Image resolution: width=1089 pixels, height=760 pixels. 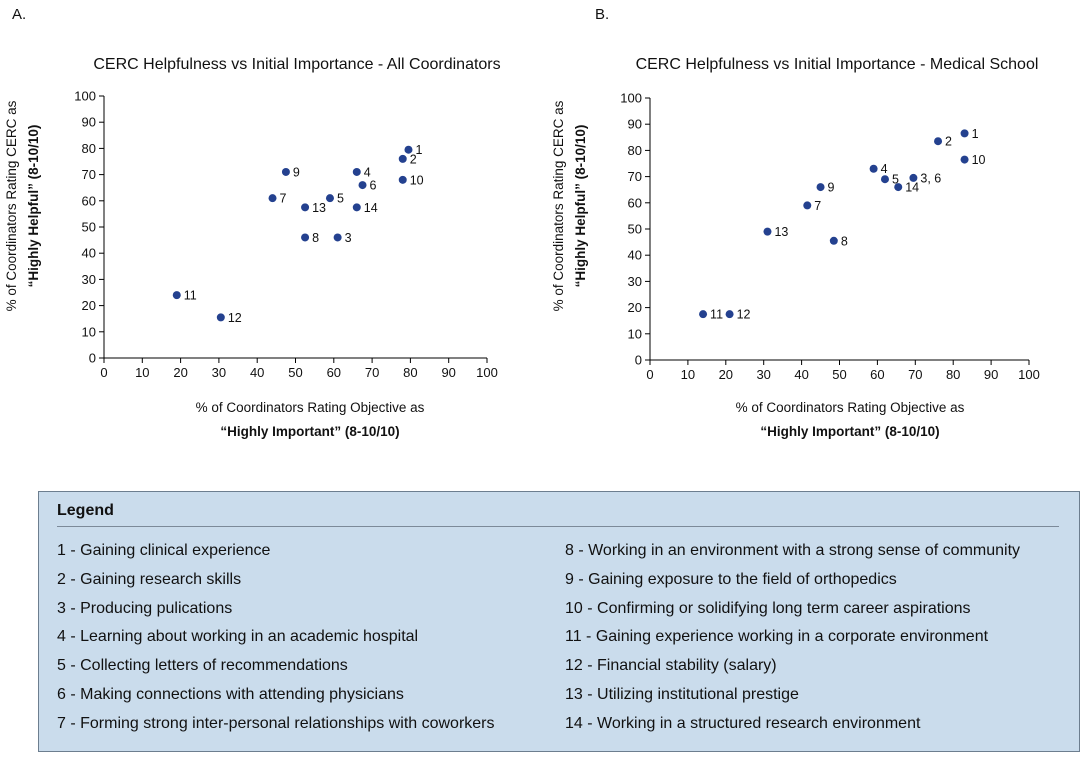 I want to click on y-axis-label-line1: % of Coordinators Rating CERC as, so click(x=558, y=206).